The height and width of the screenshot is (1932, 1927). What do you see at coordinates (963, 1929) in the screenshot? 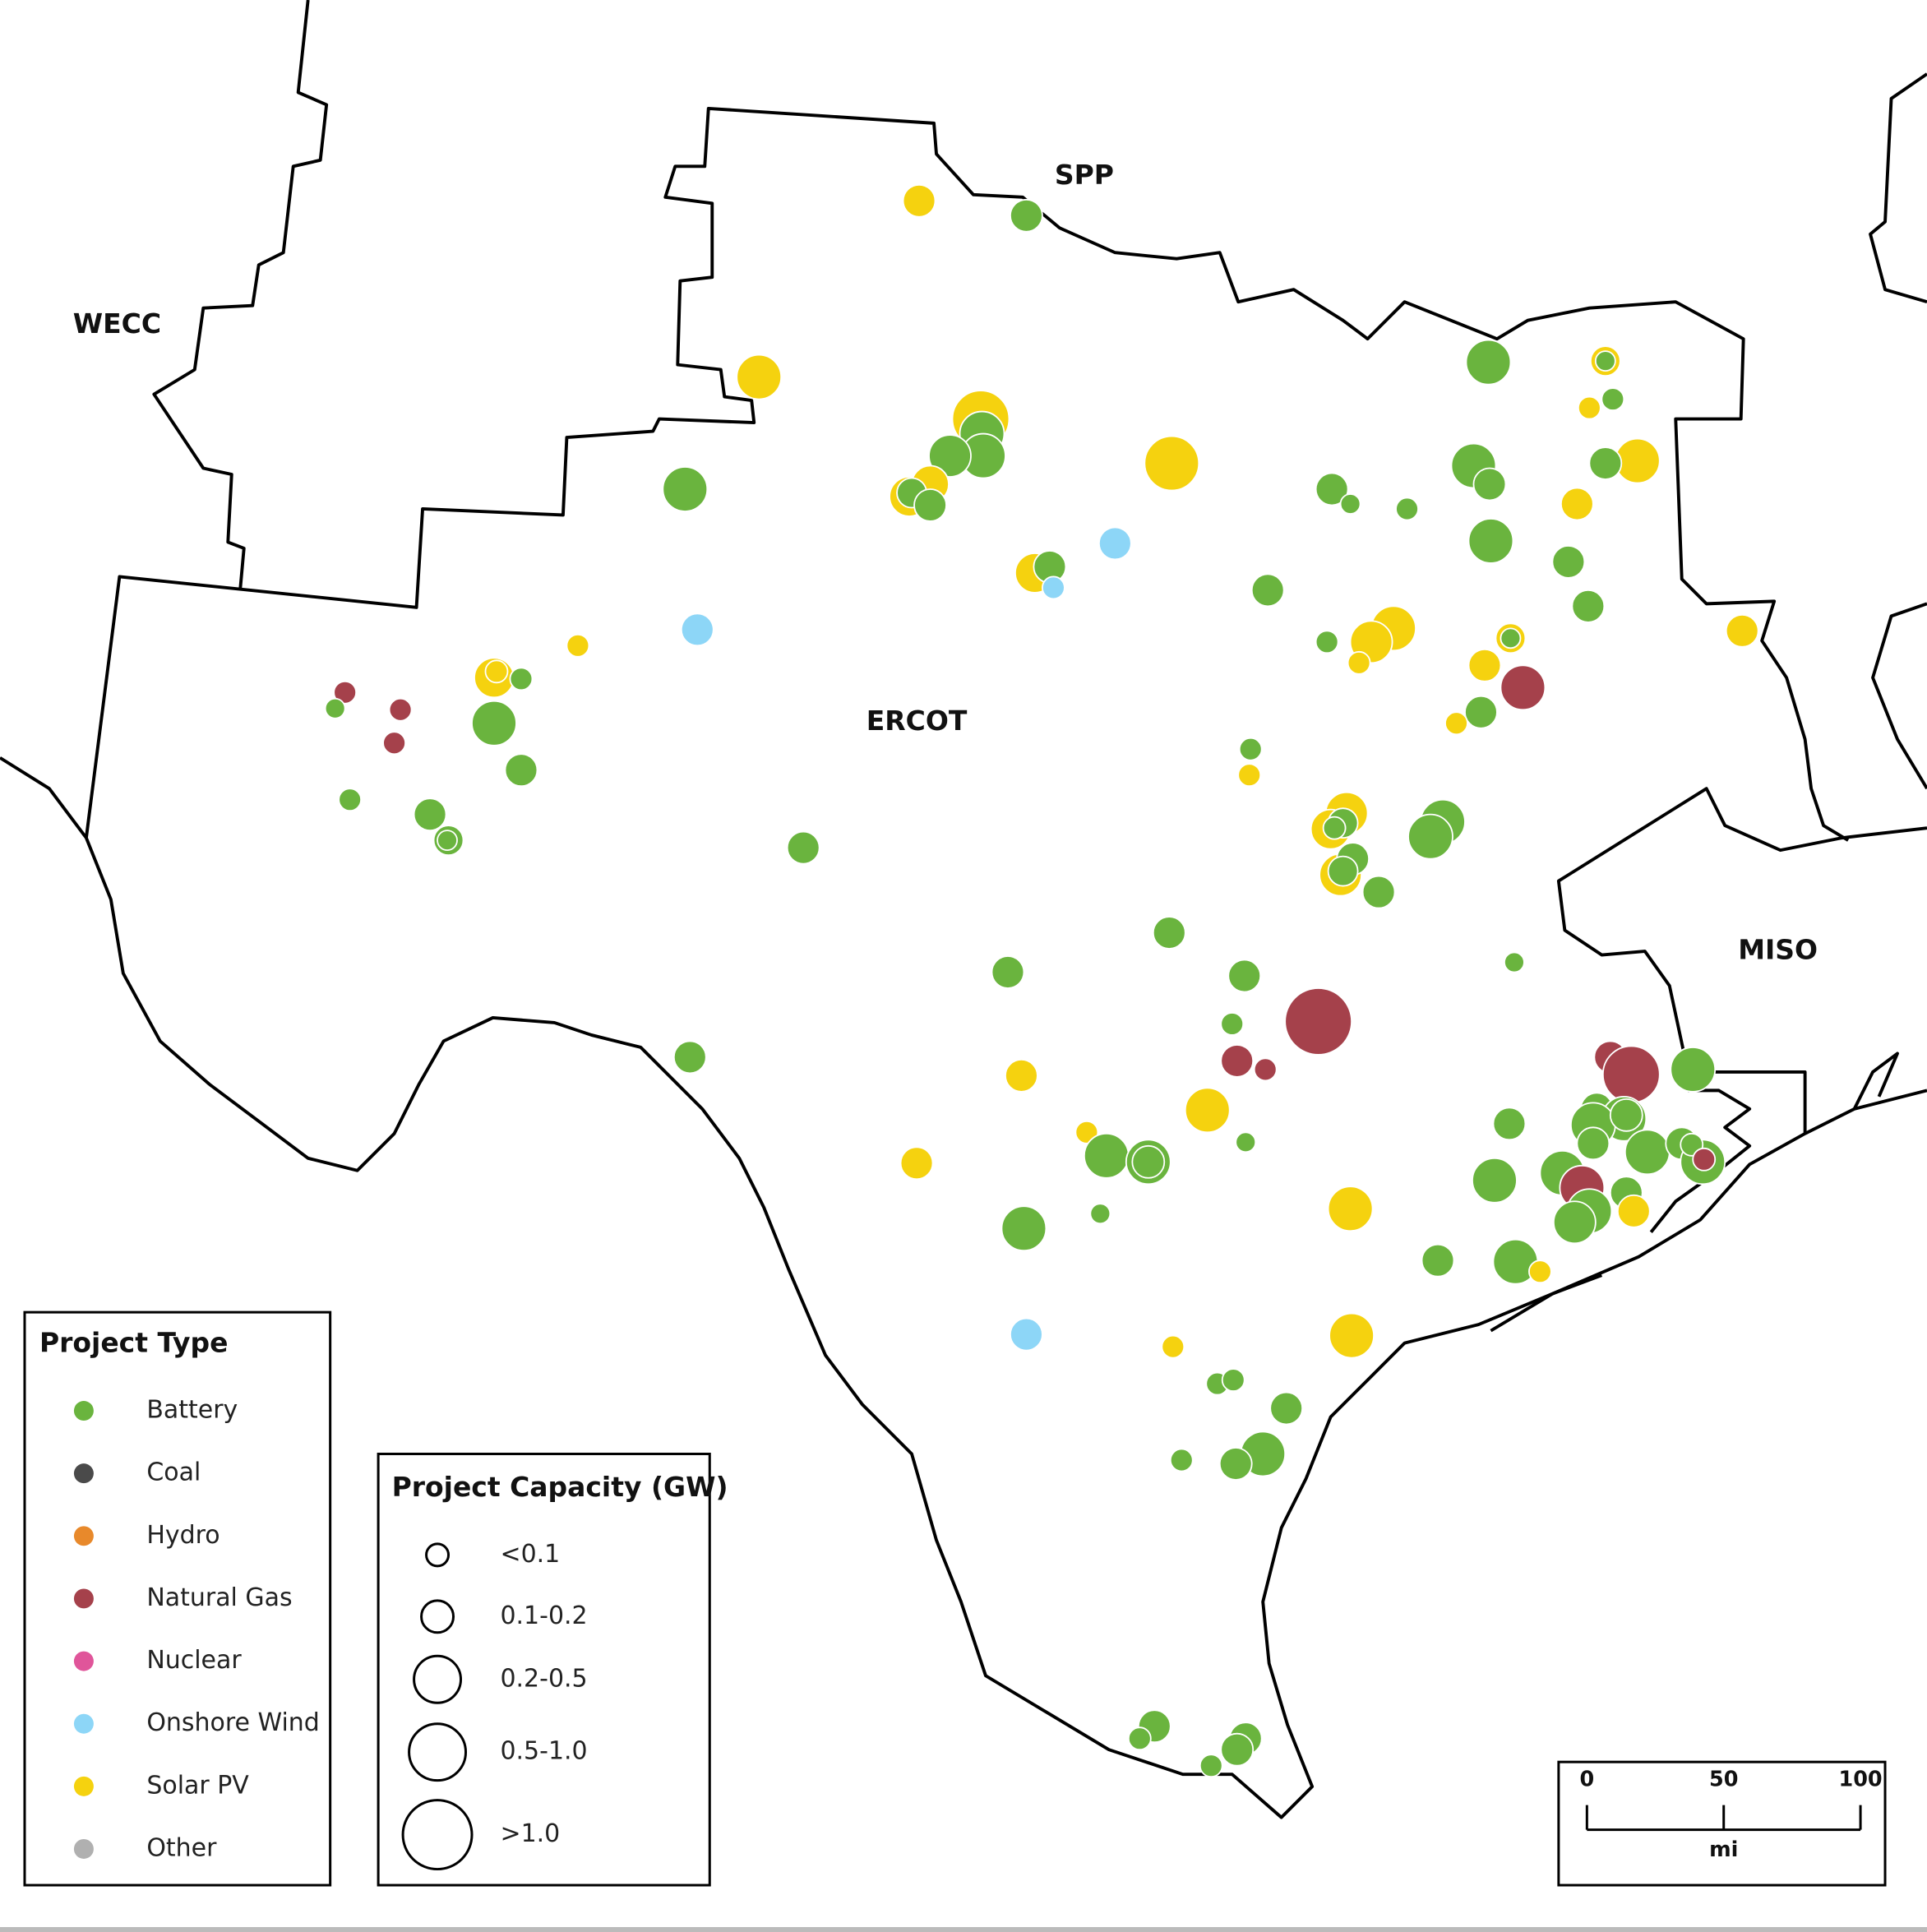
I see `bottom-bar` at bounding box center [963, 1929].